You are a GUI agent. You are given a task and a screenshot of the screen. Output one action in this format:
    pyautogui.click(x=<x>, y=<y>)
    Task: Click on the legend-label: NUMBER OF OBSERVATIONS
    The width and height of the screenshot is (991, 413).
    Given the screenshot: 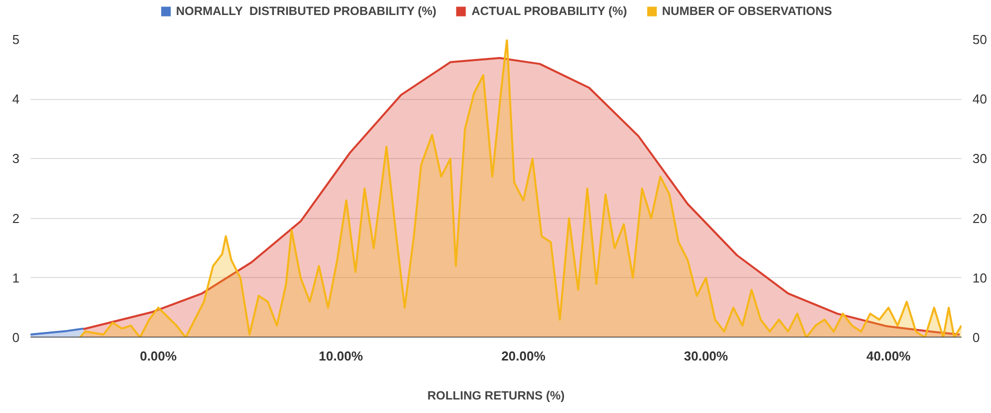 What is the action you would take?
    pyautogui.click(x=747, y=11)
    